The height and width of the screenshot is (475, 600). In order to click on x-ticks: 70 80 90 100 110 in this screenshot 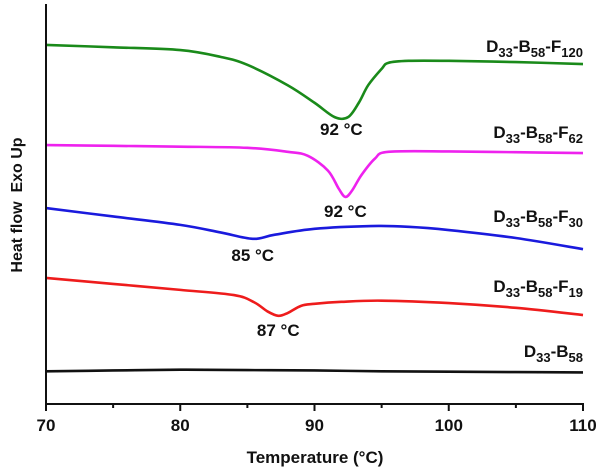, I will do `click(317, 419)`.